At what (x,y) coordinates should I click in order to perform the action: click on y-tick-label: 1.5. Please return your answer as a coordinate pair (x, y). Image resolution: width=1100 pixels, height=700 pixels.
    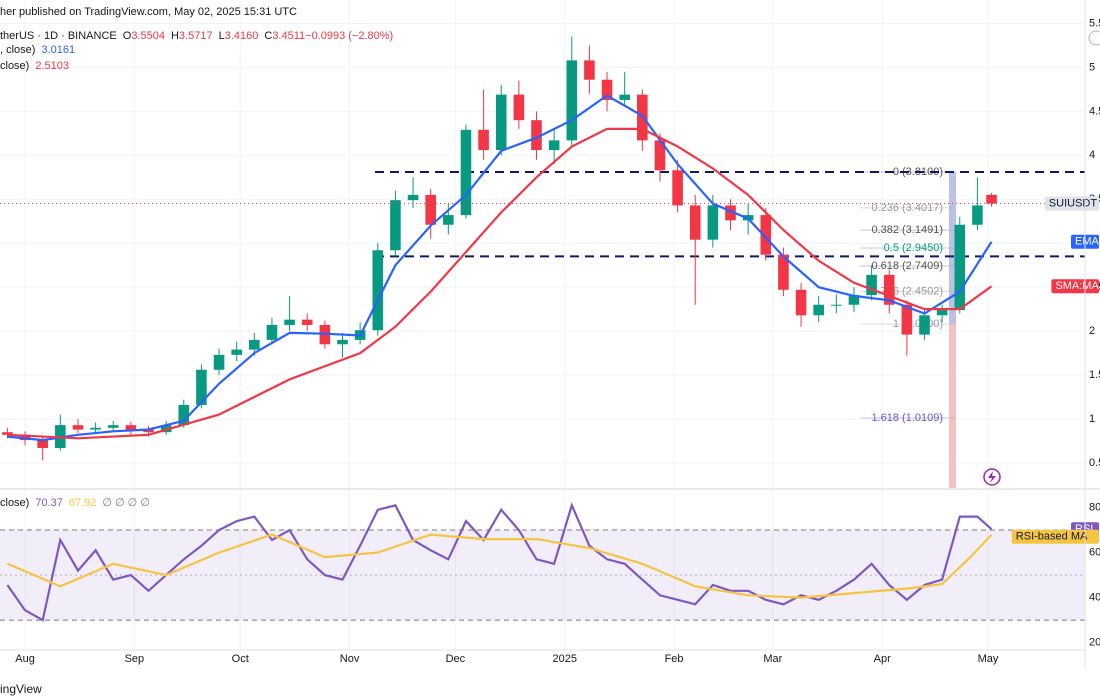
    Looking at the image, I should click on (1094, 375).